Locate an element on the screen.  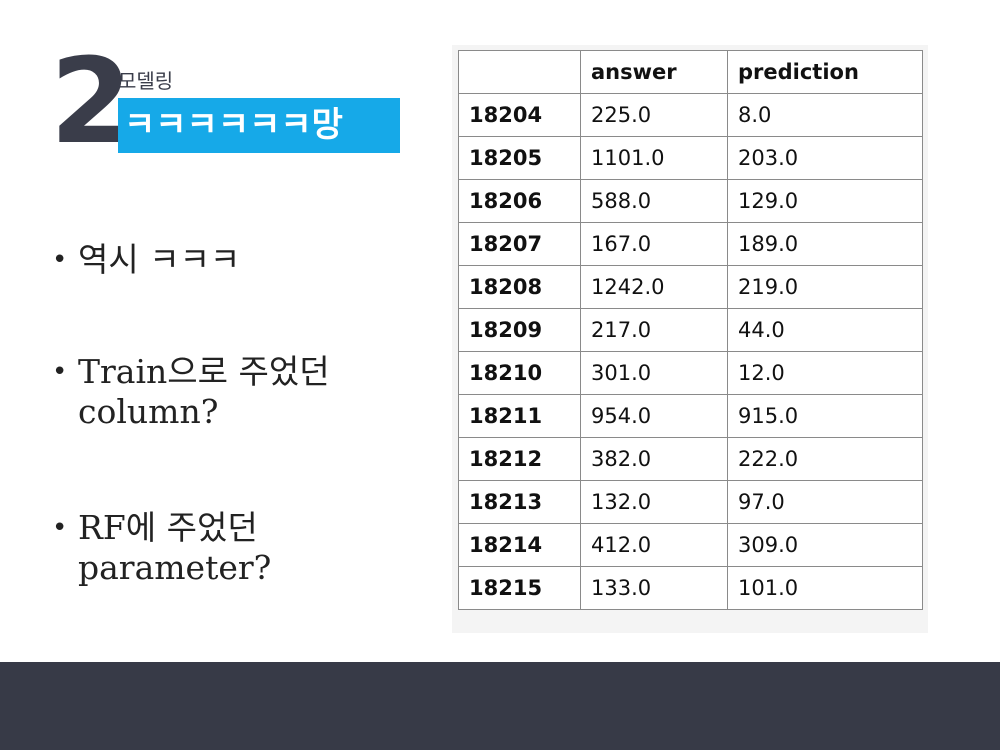
table-row: 18215 133.0 101.0 is located at coordinates (690, 588).